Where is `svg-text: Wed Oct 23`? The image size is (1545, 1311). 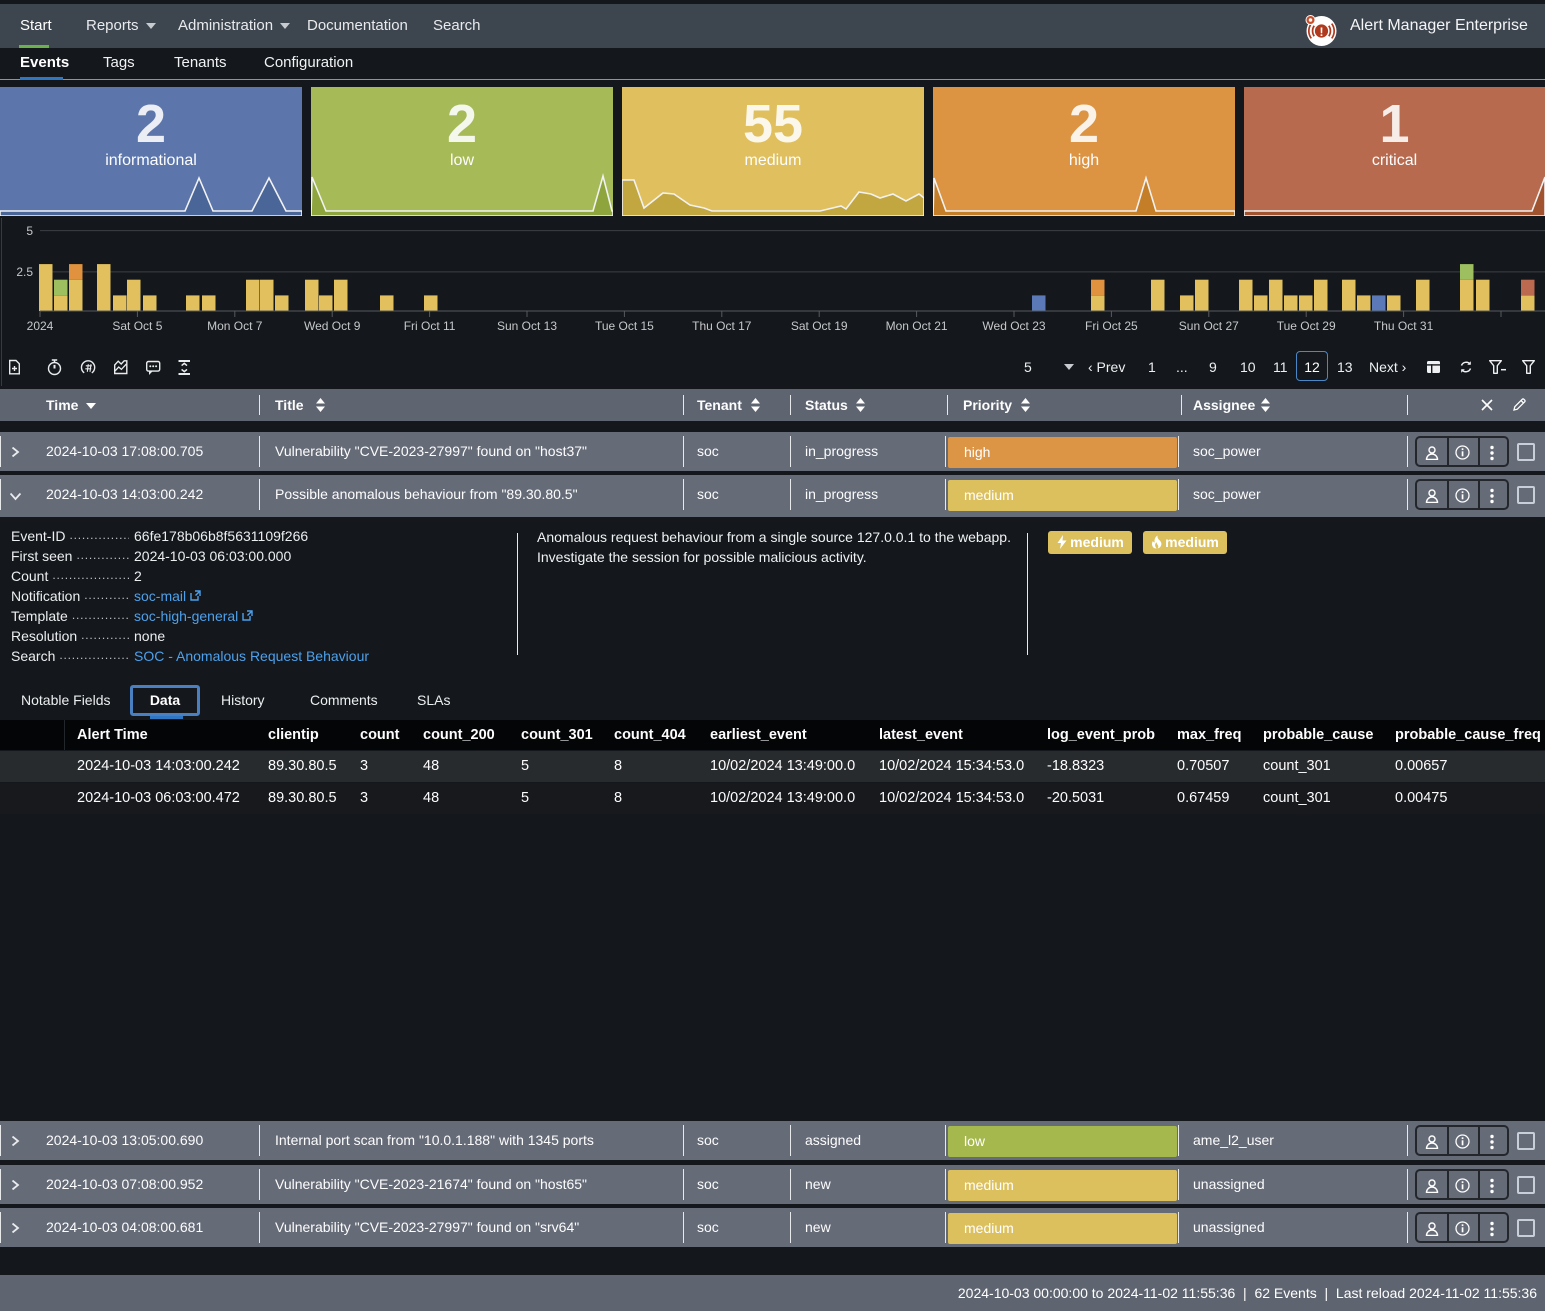 svg-text: Wed Oct 23 is located at coordinates (1013, 326).